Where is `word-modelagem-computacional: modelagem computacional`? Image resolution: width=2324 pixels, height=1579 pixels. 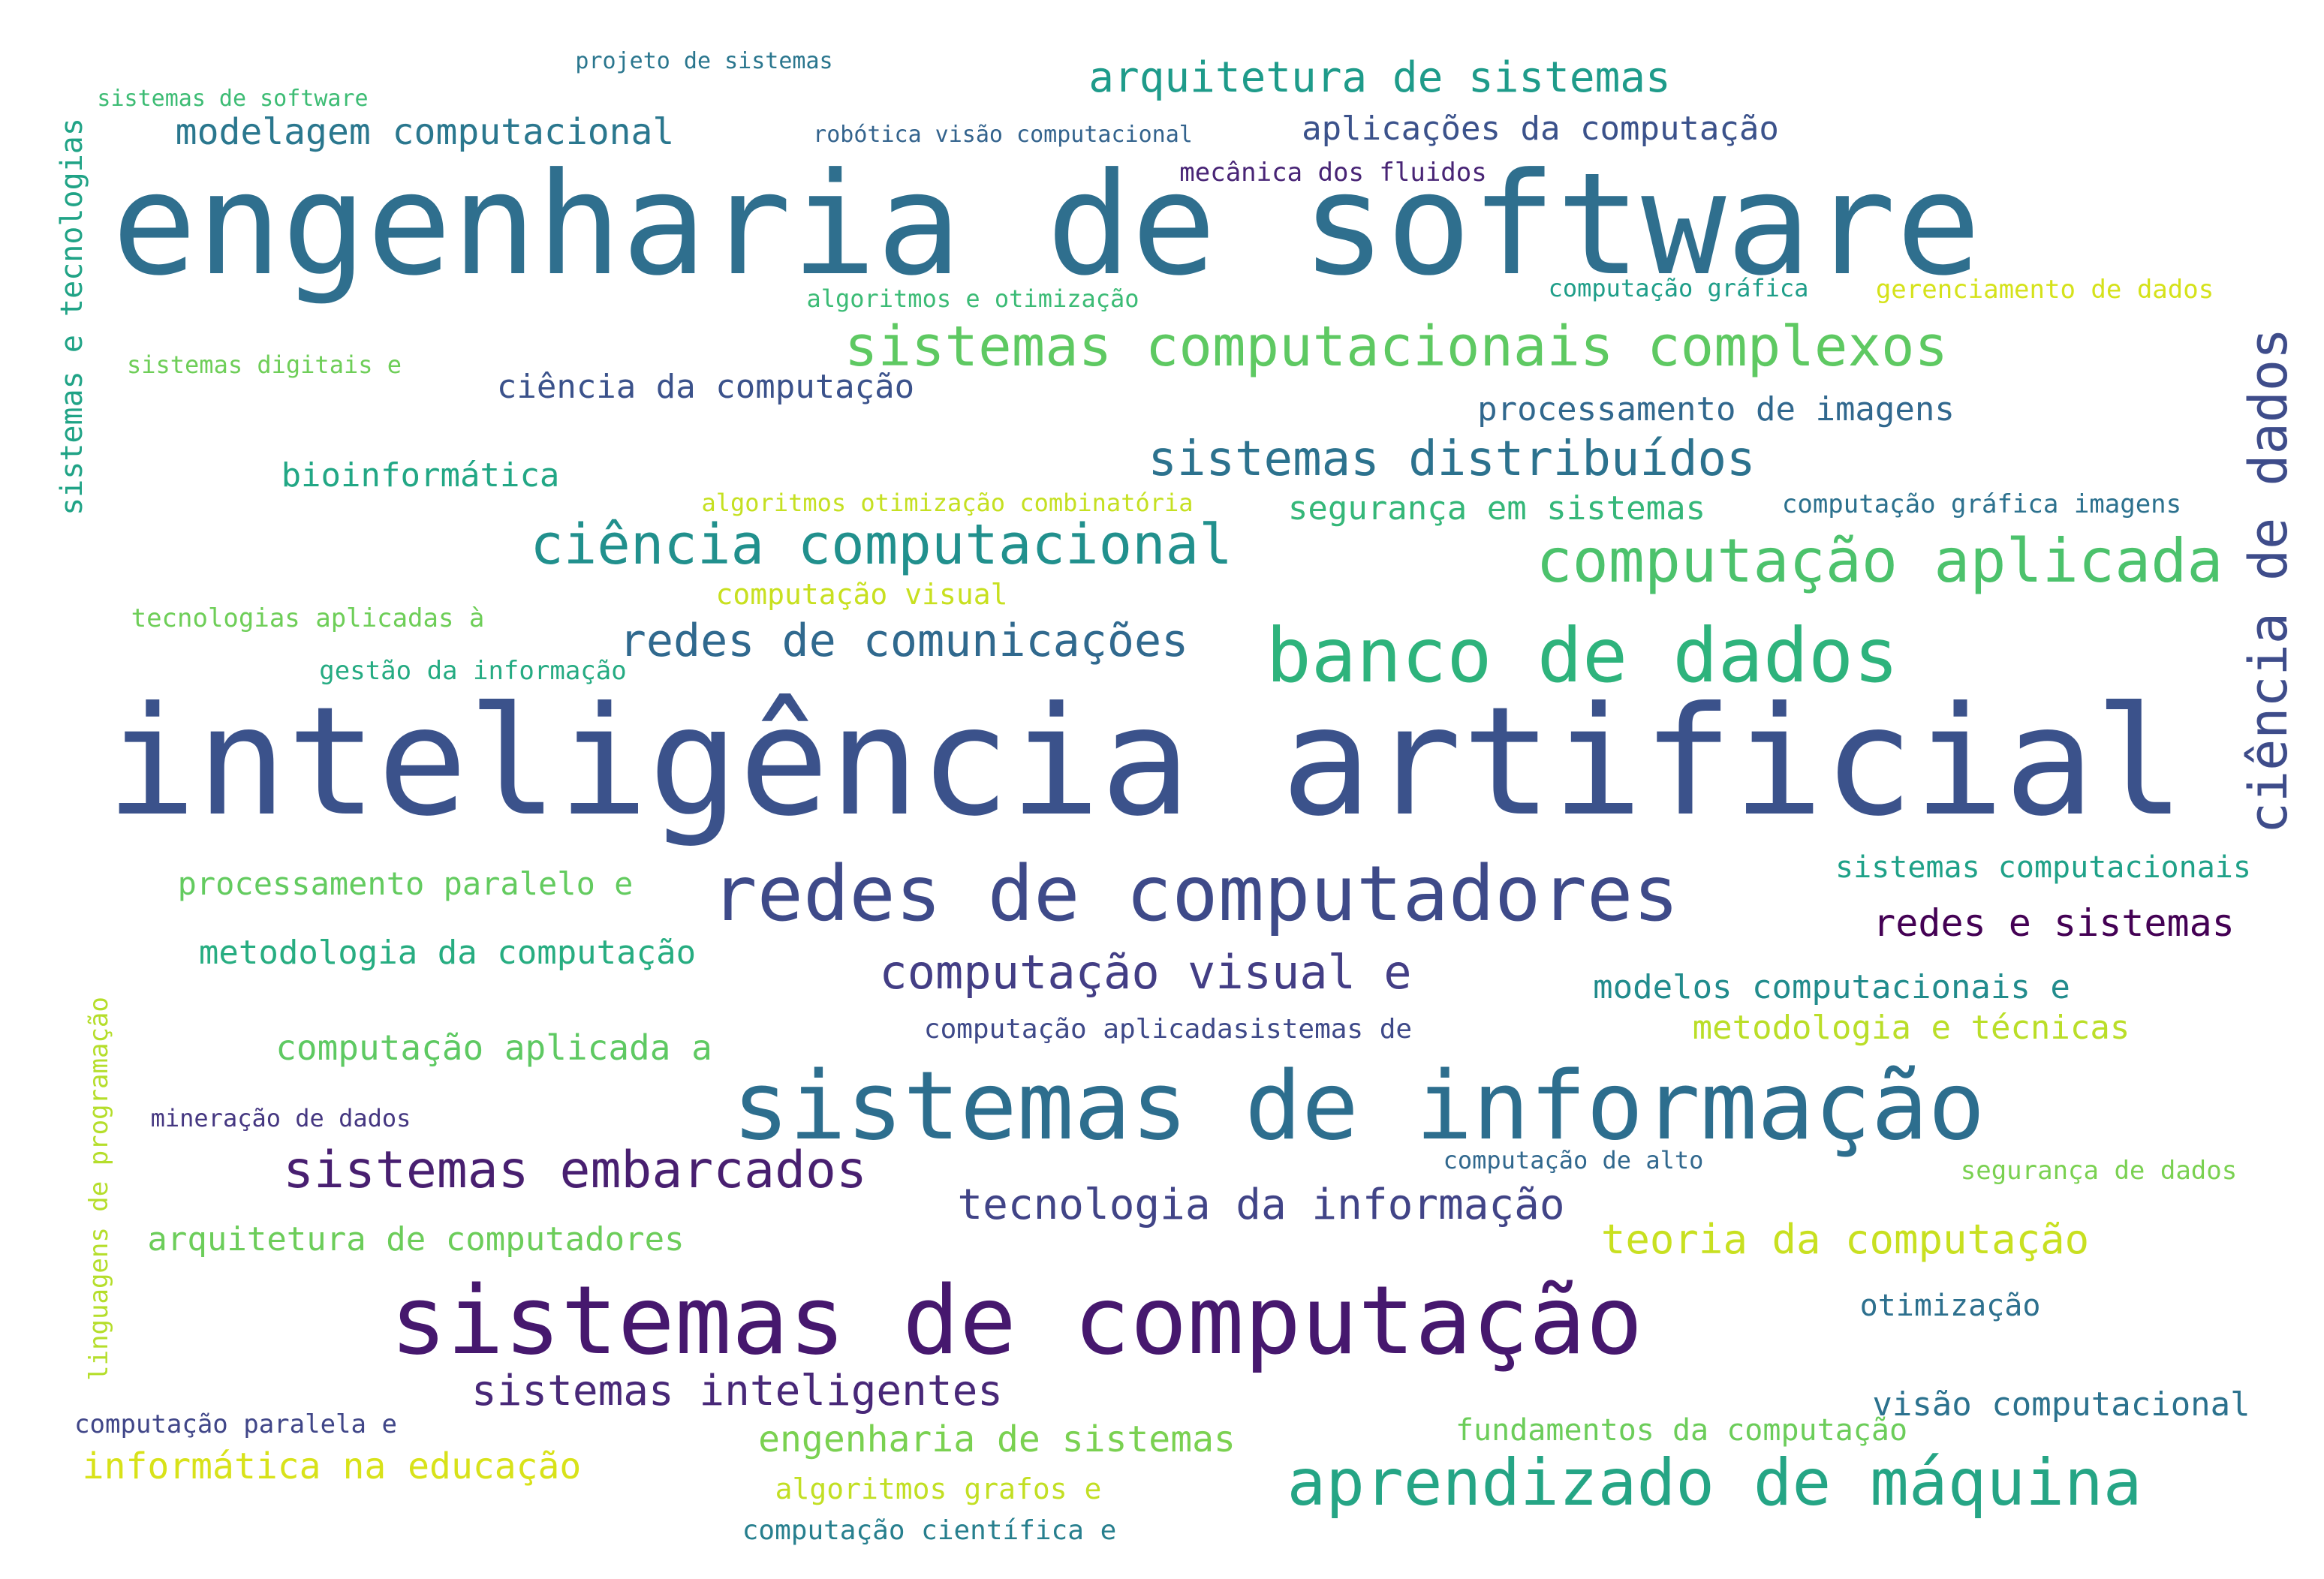
word-modelagem-computacional: modelagem computacional is located at coordinates (425, 132).